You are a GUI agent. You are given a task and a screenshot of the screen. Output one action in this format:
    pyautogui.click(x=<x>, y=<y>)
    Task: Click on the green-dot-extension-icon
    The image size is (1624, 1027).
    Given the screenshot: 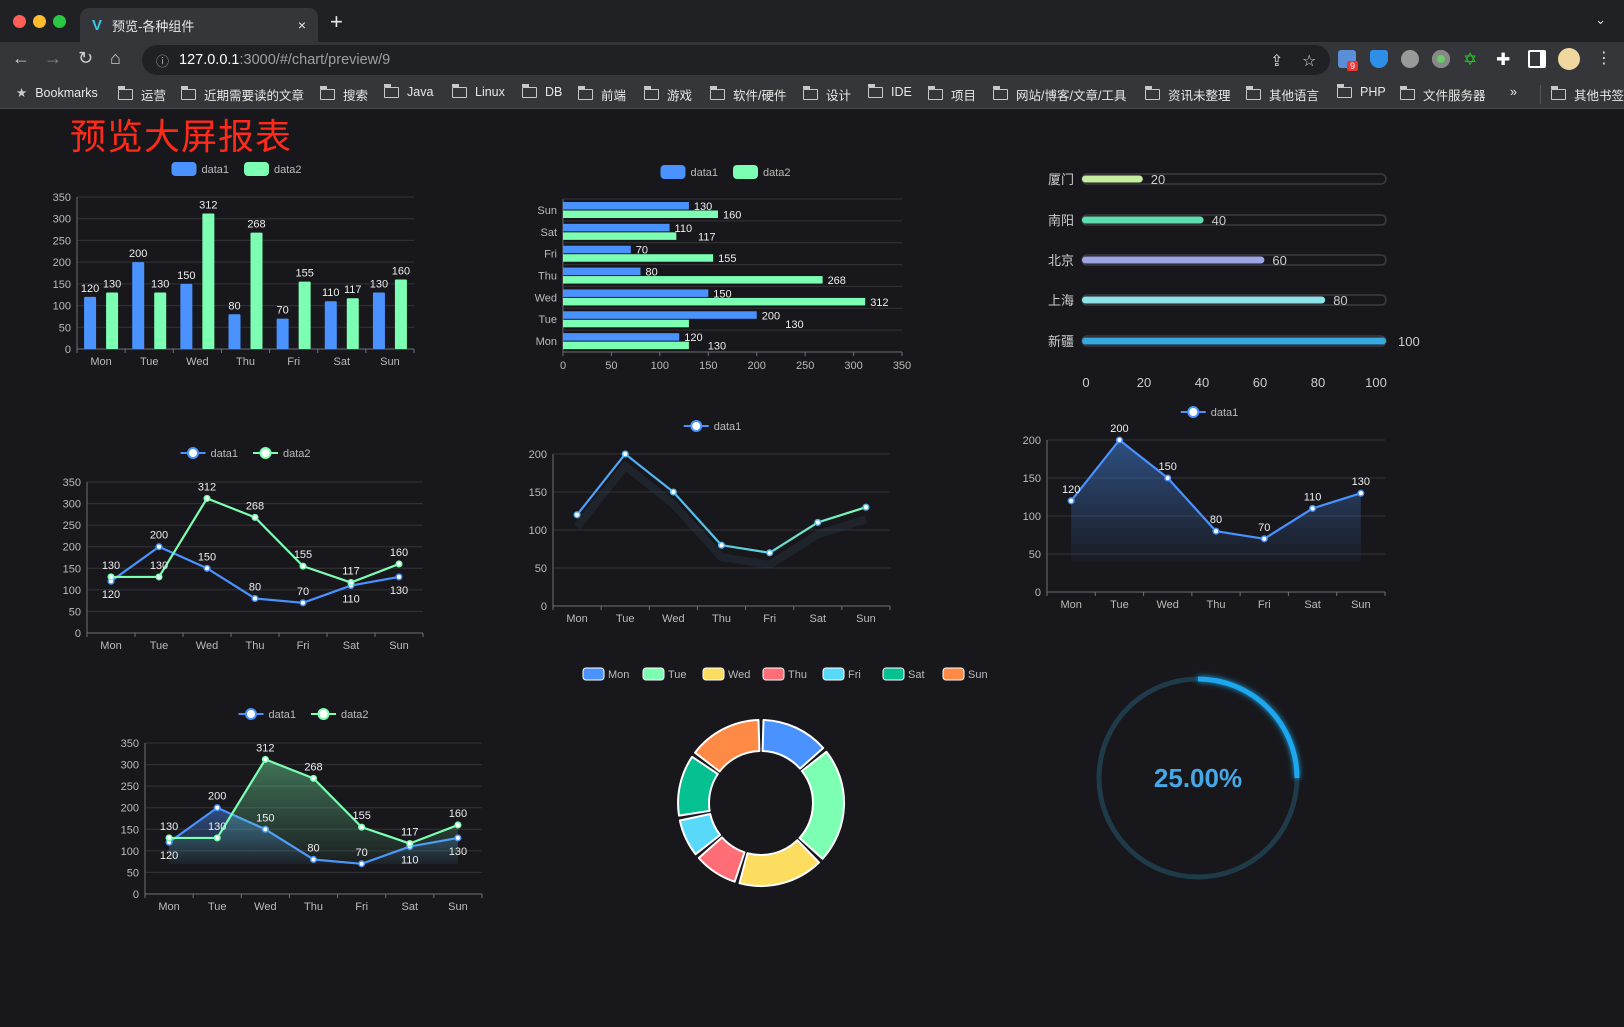 What is the action you would take?
    pyautogui.click(x=1441, y=59)
    